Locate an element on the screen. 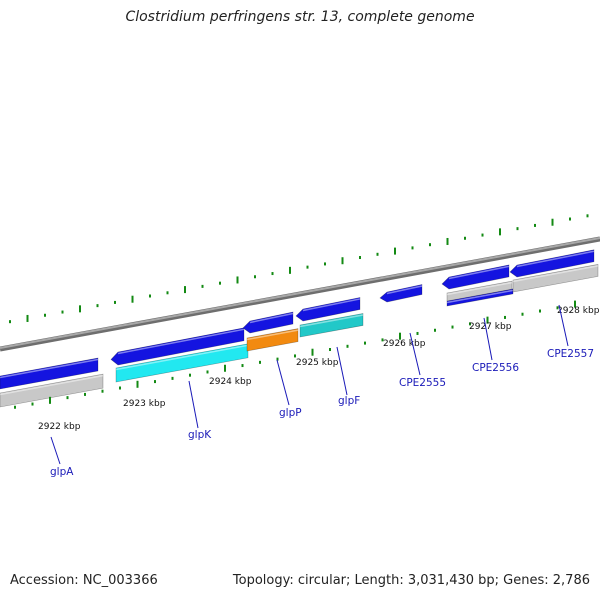 The image size is (600, 600). cds-glpP-highlight is located at coordinates (272, 335).